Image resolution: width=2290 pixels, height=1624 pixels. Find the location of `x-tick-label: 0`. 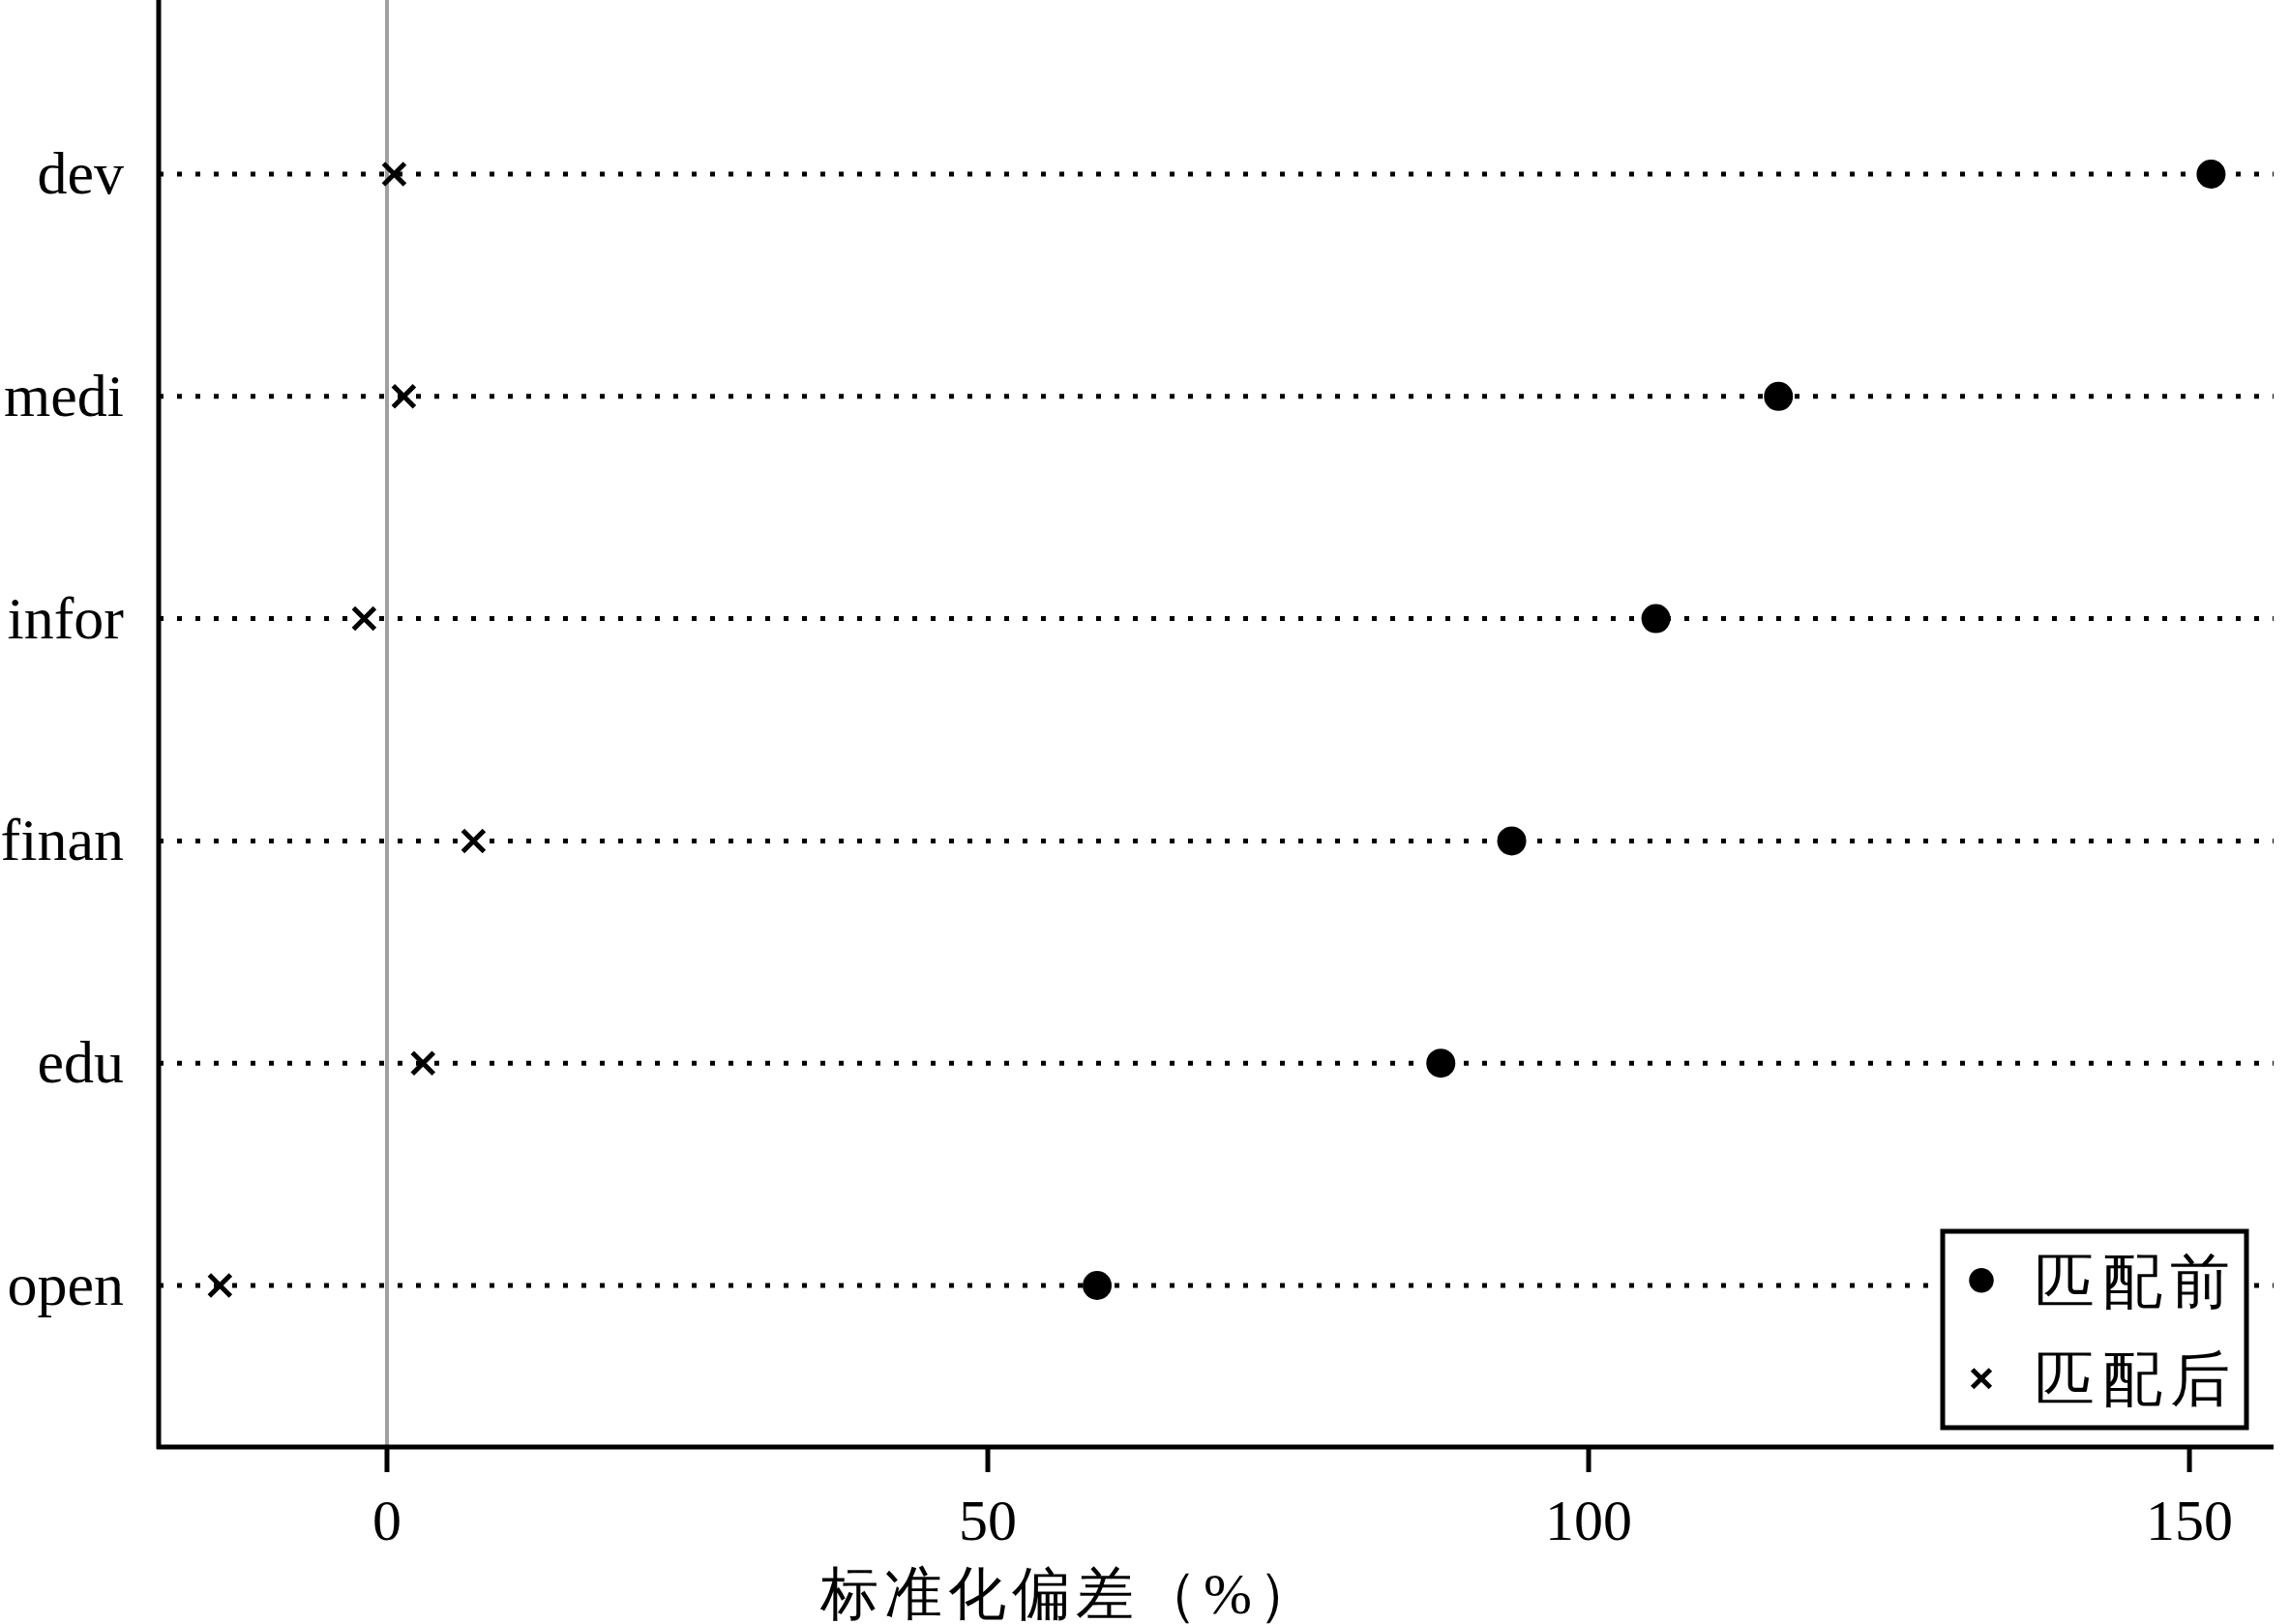

x-tick-label: 0 is located at coordinates (386, 1521).